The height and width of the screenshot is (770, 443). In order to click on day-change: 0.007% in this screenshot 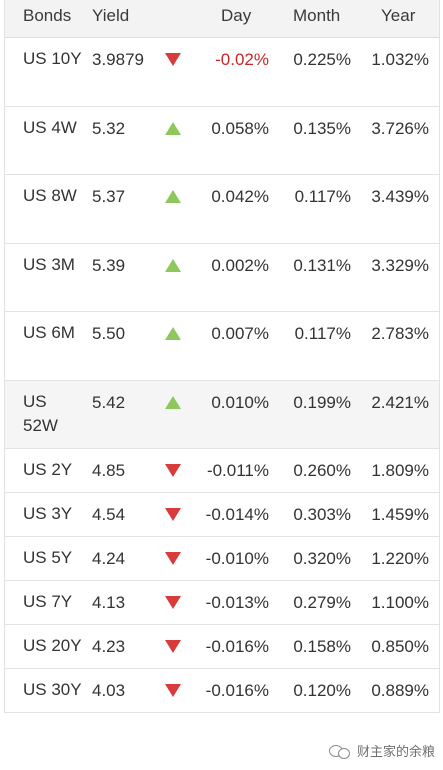, I will do `click(240, 333)`.